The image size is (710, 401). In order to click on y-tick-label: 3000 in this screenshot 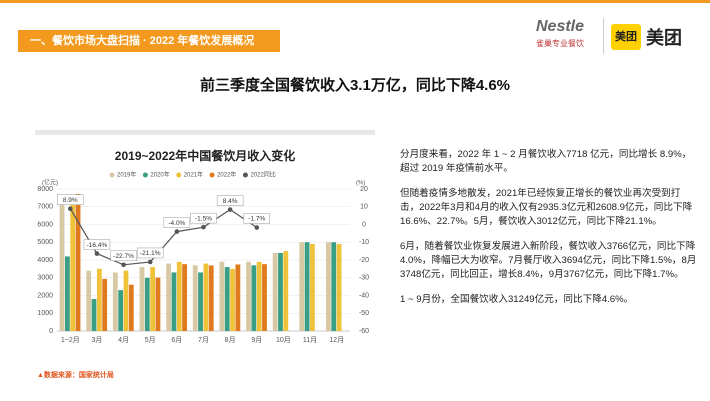, I will do `click(45, 278)`.